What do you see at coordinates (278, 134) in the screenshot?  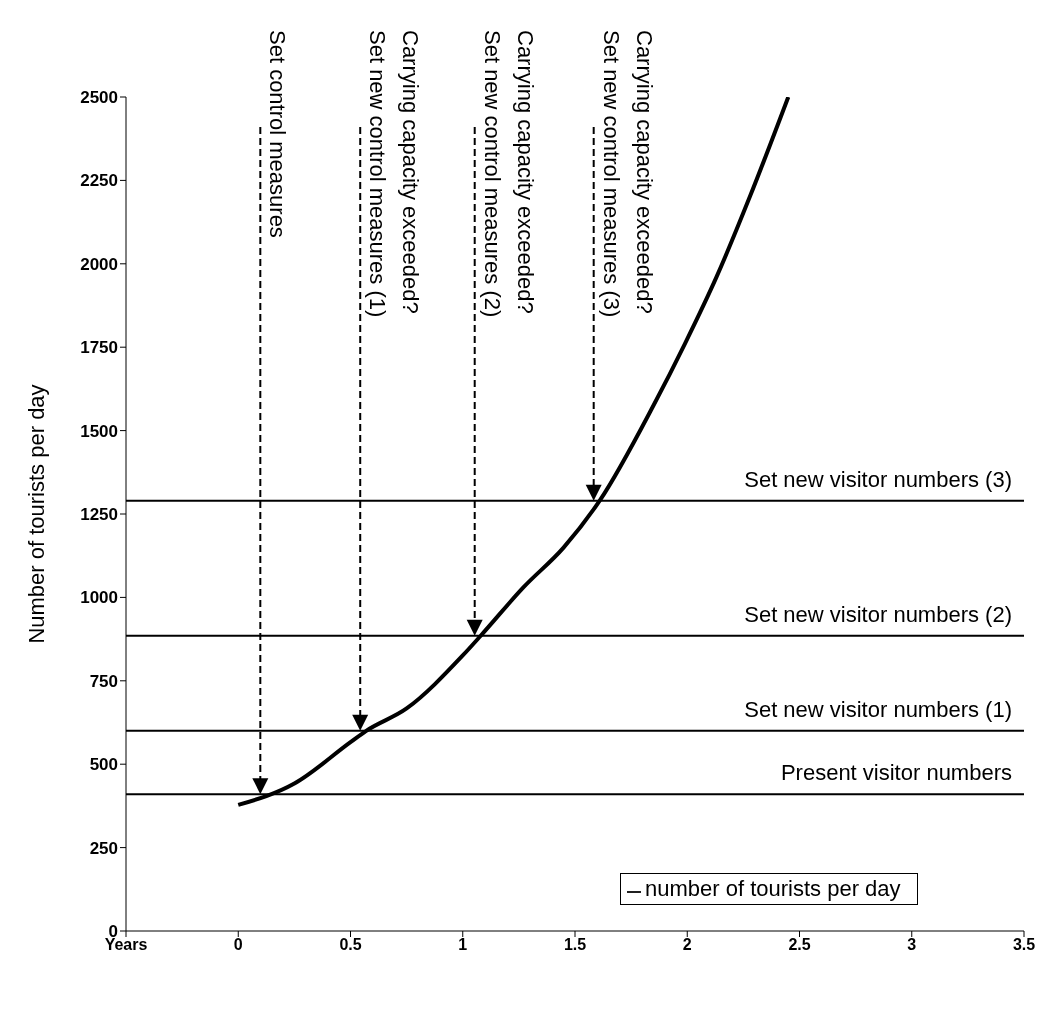 I see `annotation: Set control measures` at bounding box center [278, 134].